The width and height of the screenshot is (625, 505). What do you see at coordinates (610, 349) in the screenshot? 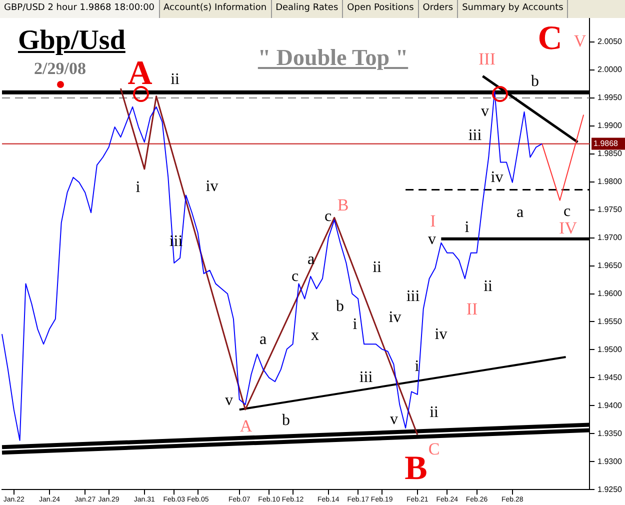
I see `y-tick-label: 1.9500` at bounding box center [610, 349].